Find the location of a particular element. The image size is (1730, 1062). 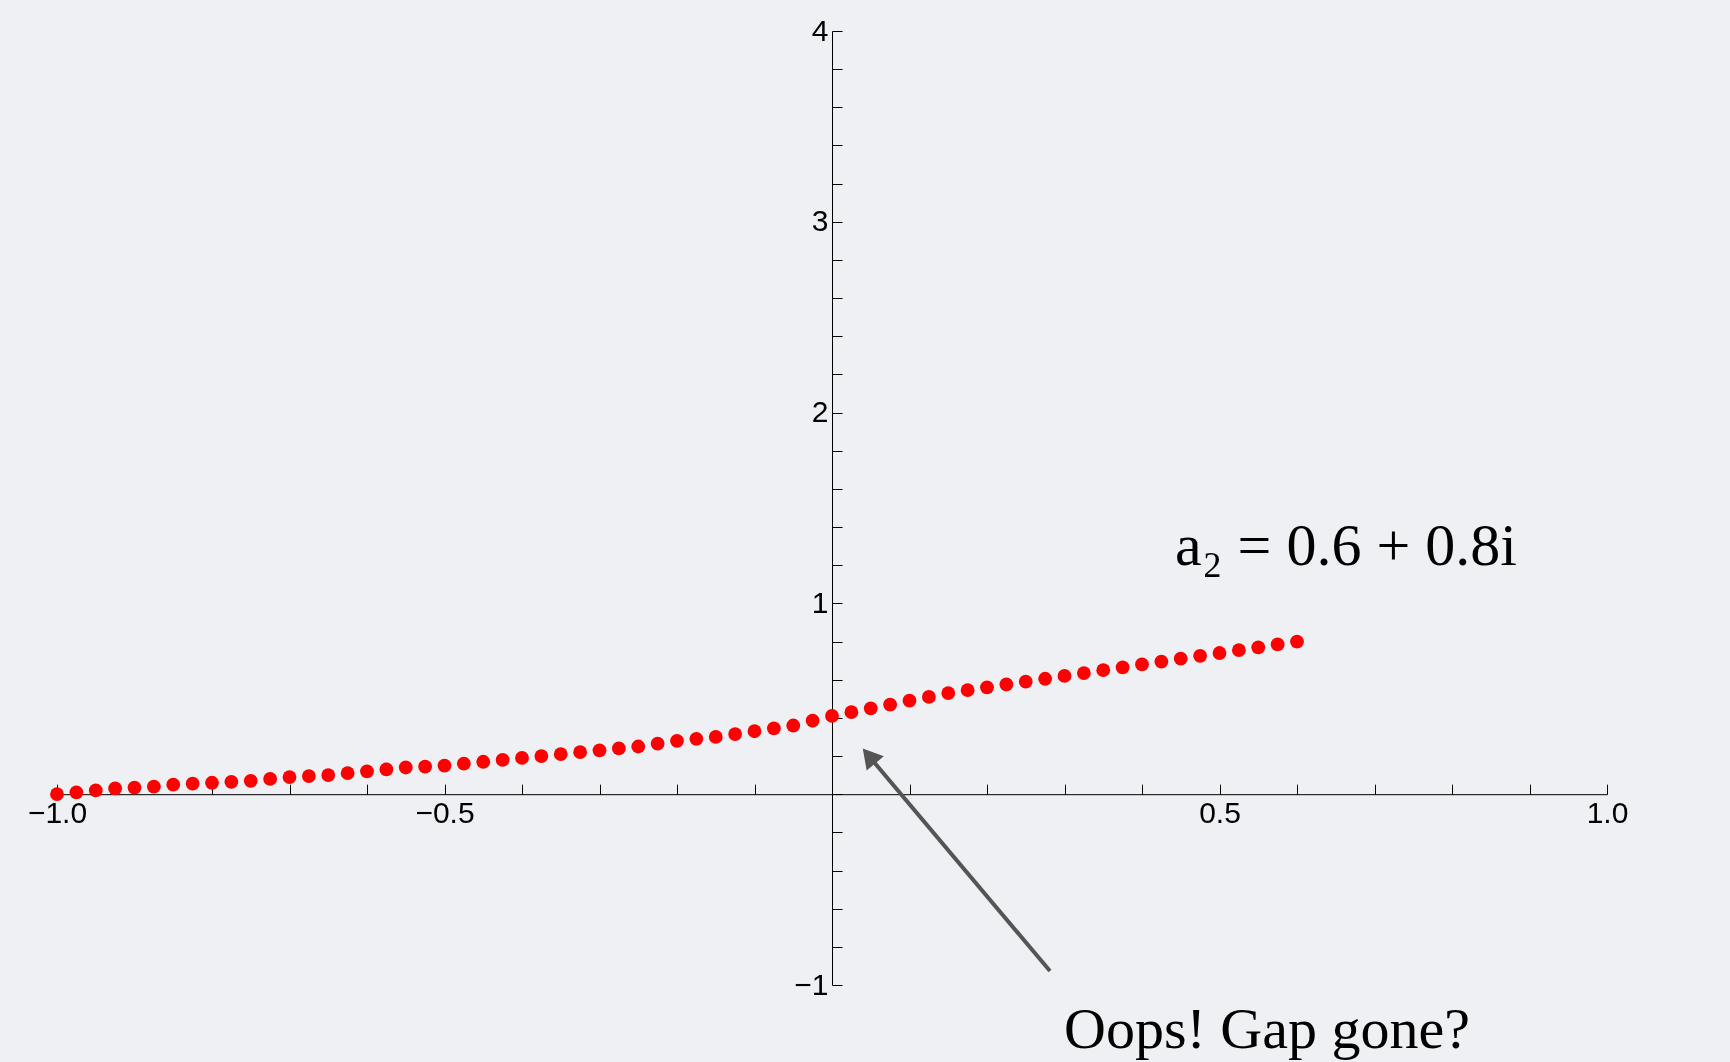

y-tick-label: 4 is located at coordinates (820, 30).